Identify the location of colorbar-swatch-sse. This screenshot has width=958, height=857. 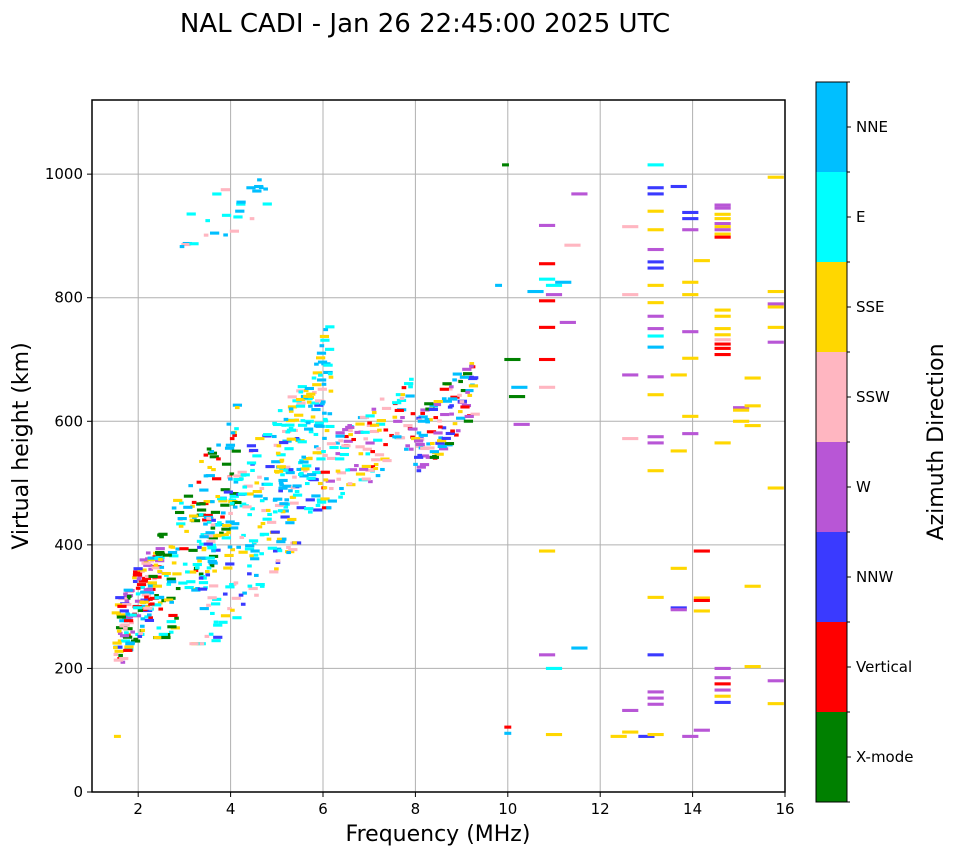
(831, 307).